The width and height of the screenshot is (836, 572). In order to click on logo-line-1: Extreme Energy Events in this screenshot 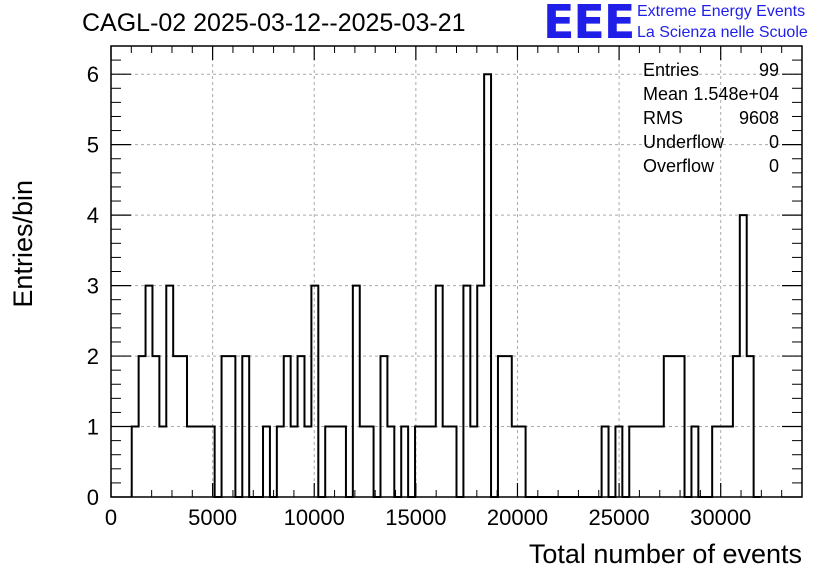, I will do `click(721, 11)`.